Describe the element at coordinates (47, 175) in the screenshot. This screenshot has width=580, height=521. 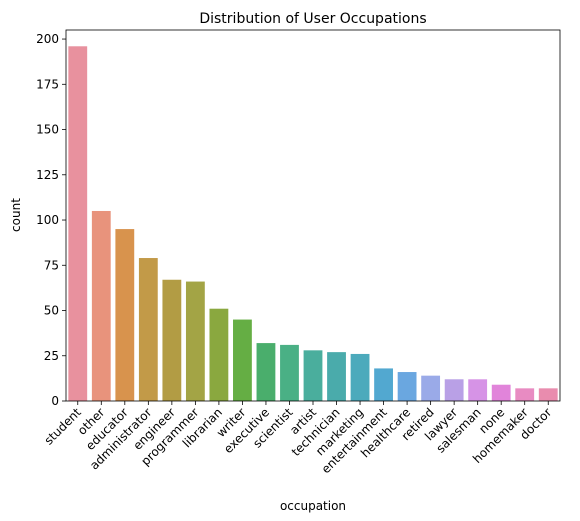
I see `y-tick-label: 125` at that location.